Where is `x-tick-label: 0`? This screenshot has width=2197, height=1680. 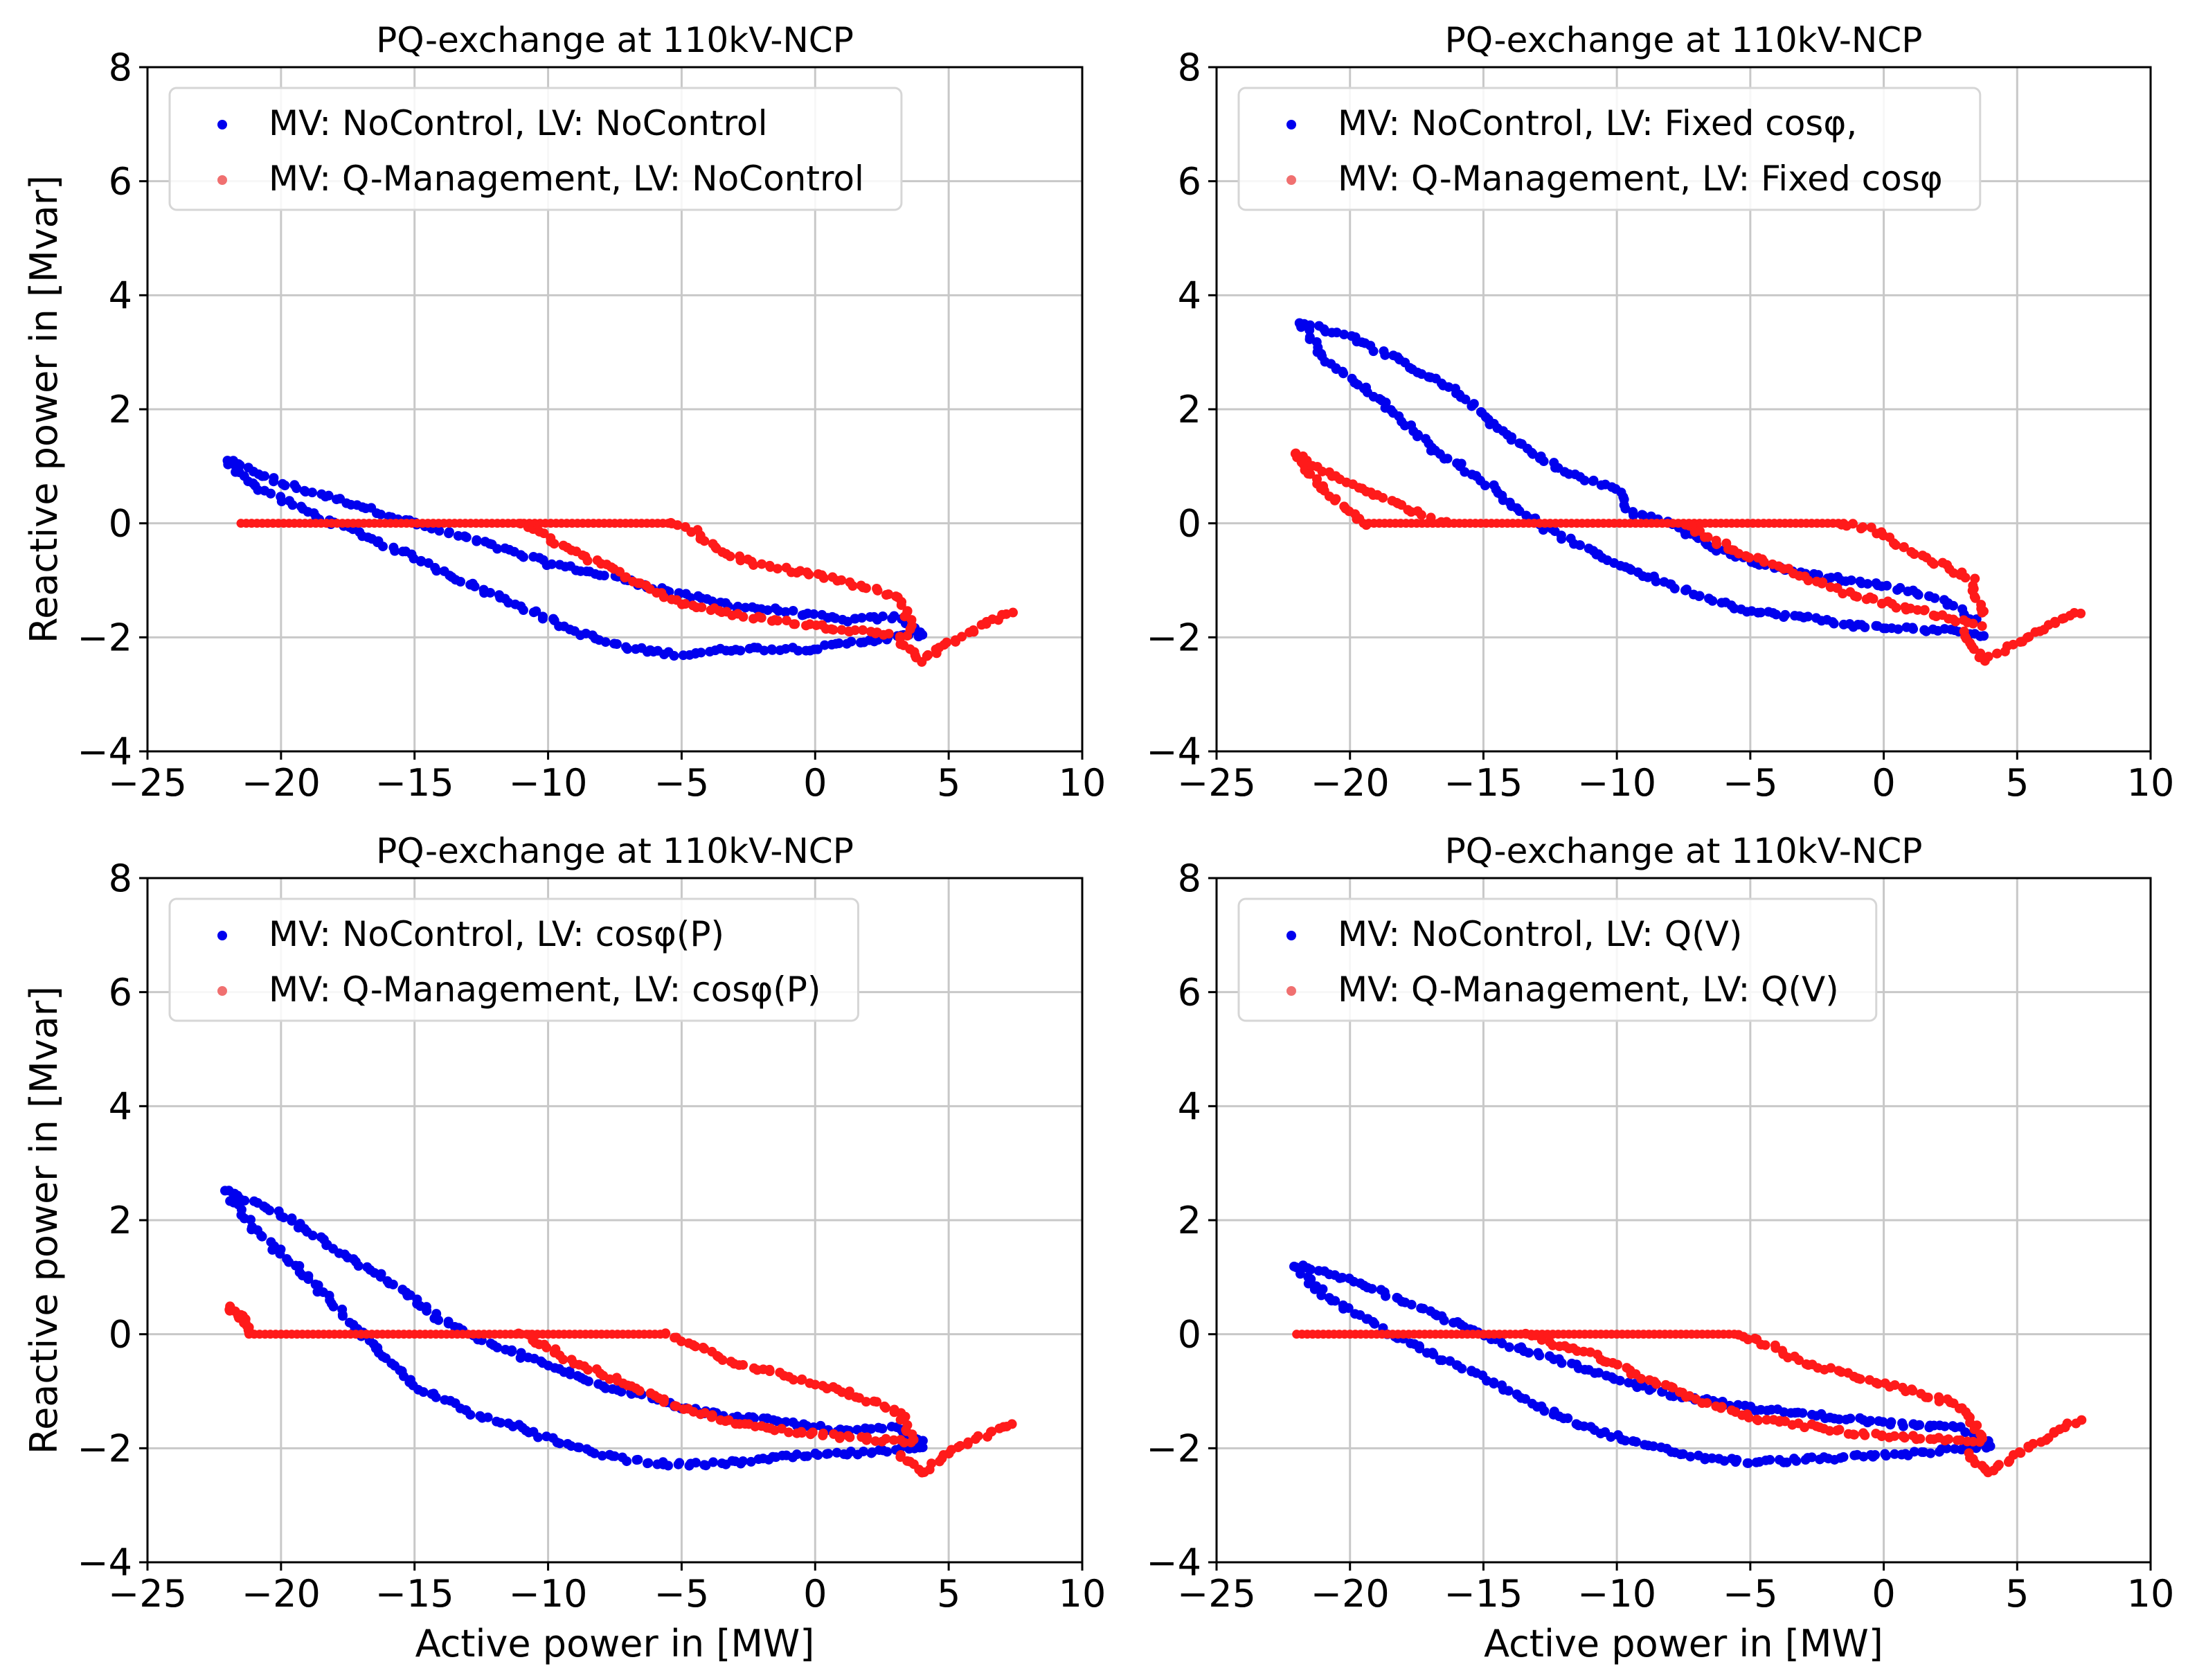
x-tick-label: 0 is located at coordinates (815, 783).